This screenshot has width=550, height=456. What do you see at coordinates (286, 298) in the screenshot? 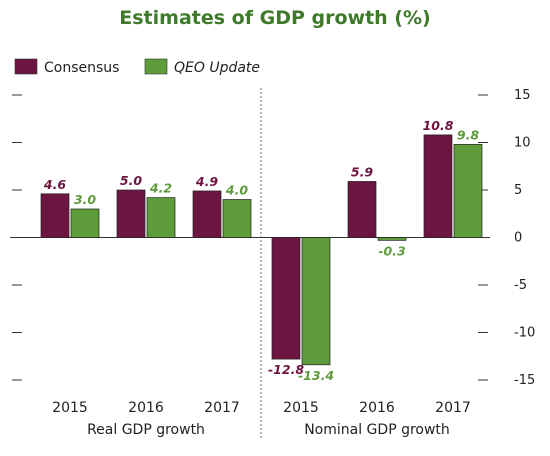
I see `bar-nominal-2015-consensus` at bounding box center [286, 298].